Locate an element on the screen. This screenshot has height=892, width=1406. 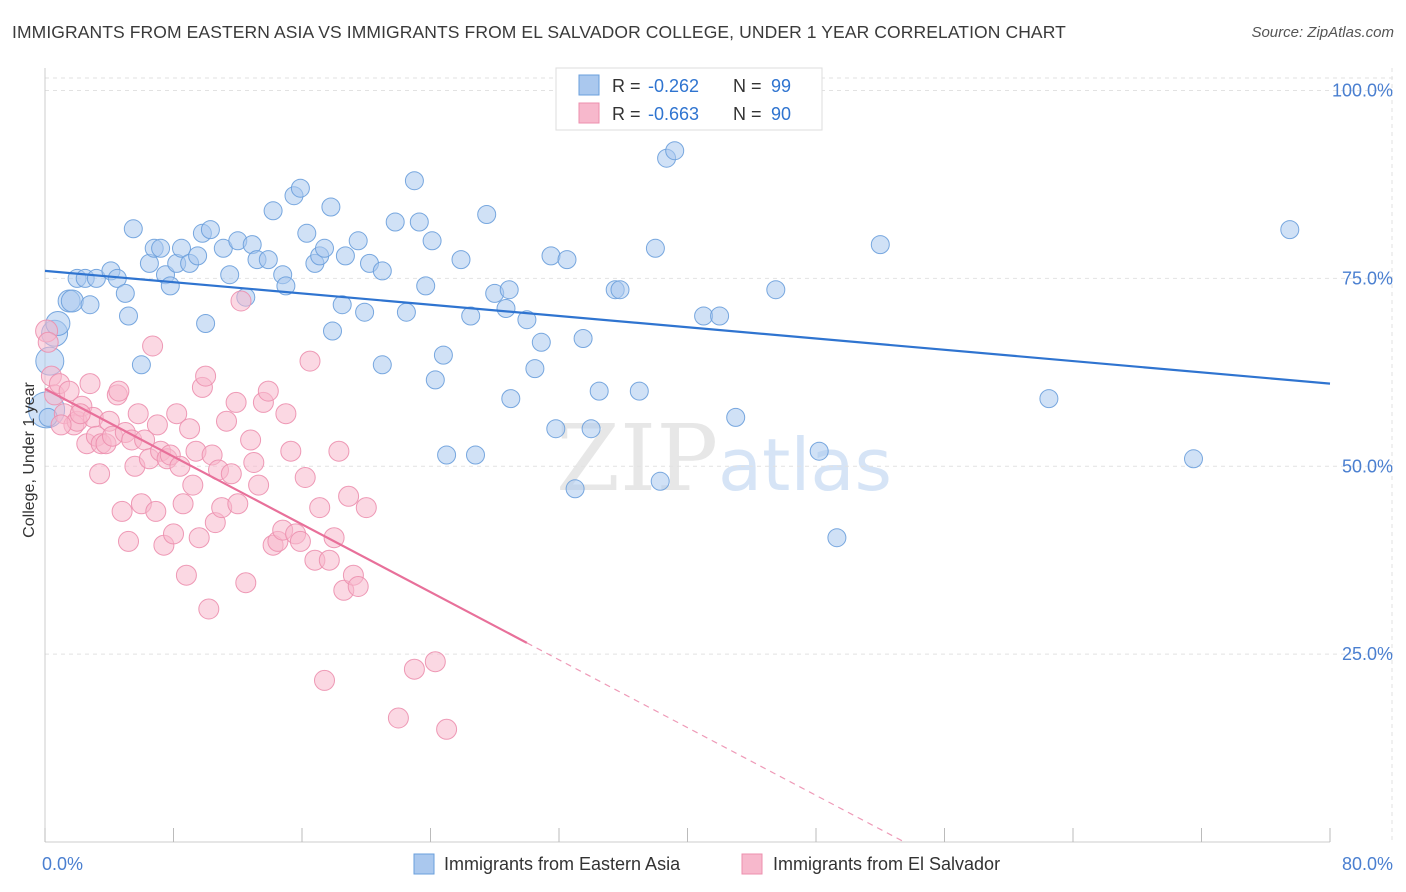
legend-swatch-blue is located at coordinates (589, 85).